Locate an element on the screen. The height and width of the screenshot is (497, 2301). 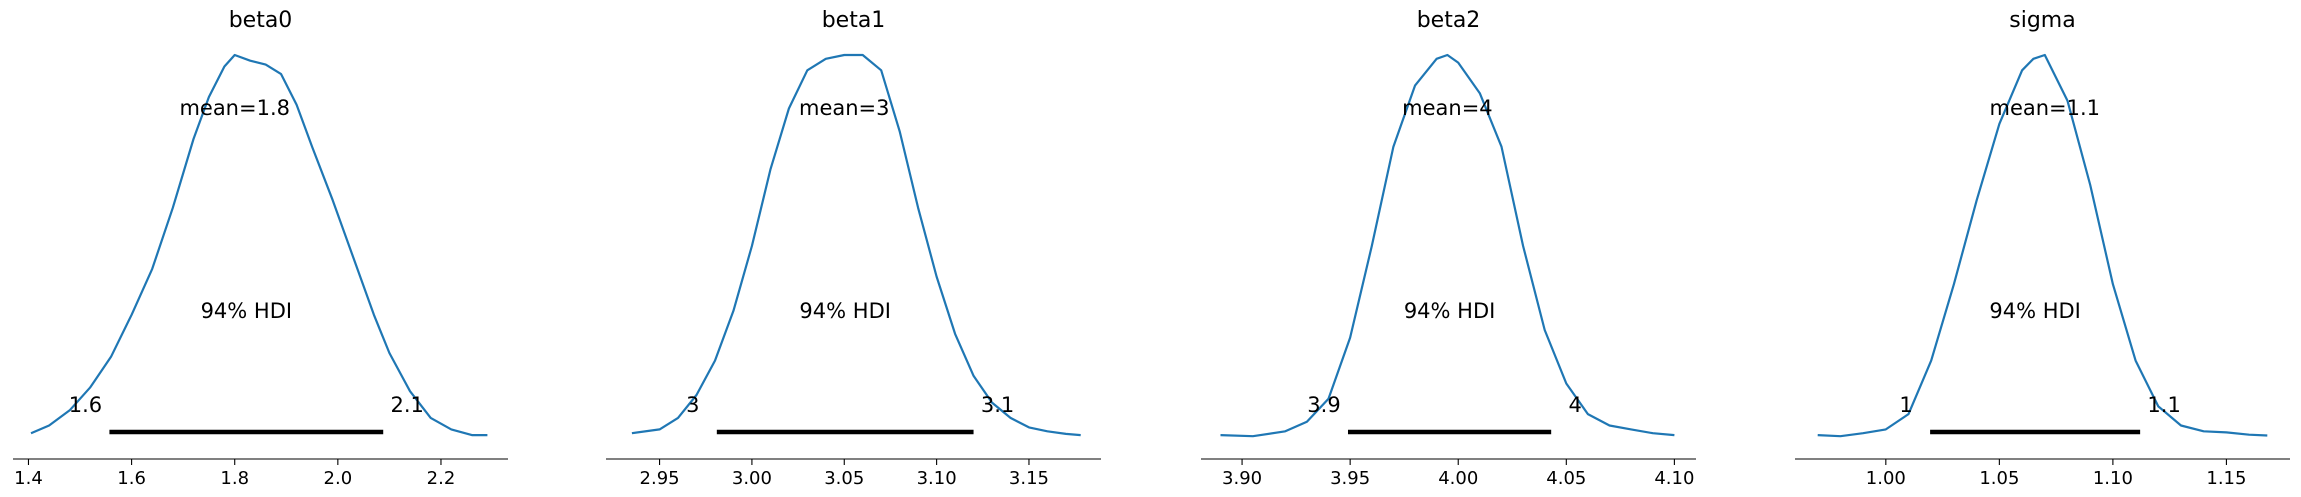
x-ticks: 1.00 1.05 1.10 1.15 is located at coordinates (2056, 474).